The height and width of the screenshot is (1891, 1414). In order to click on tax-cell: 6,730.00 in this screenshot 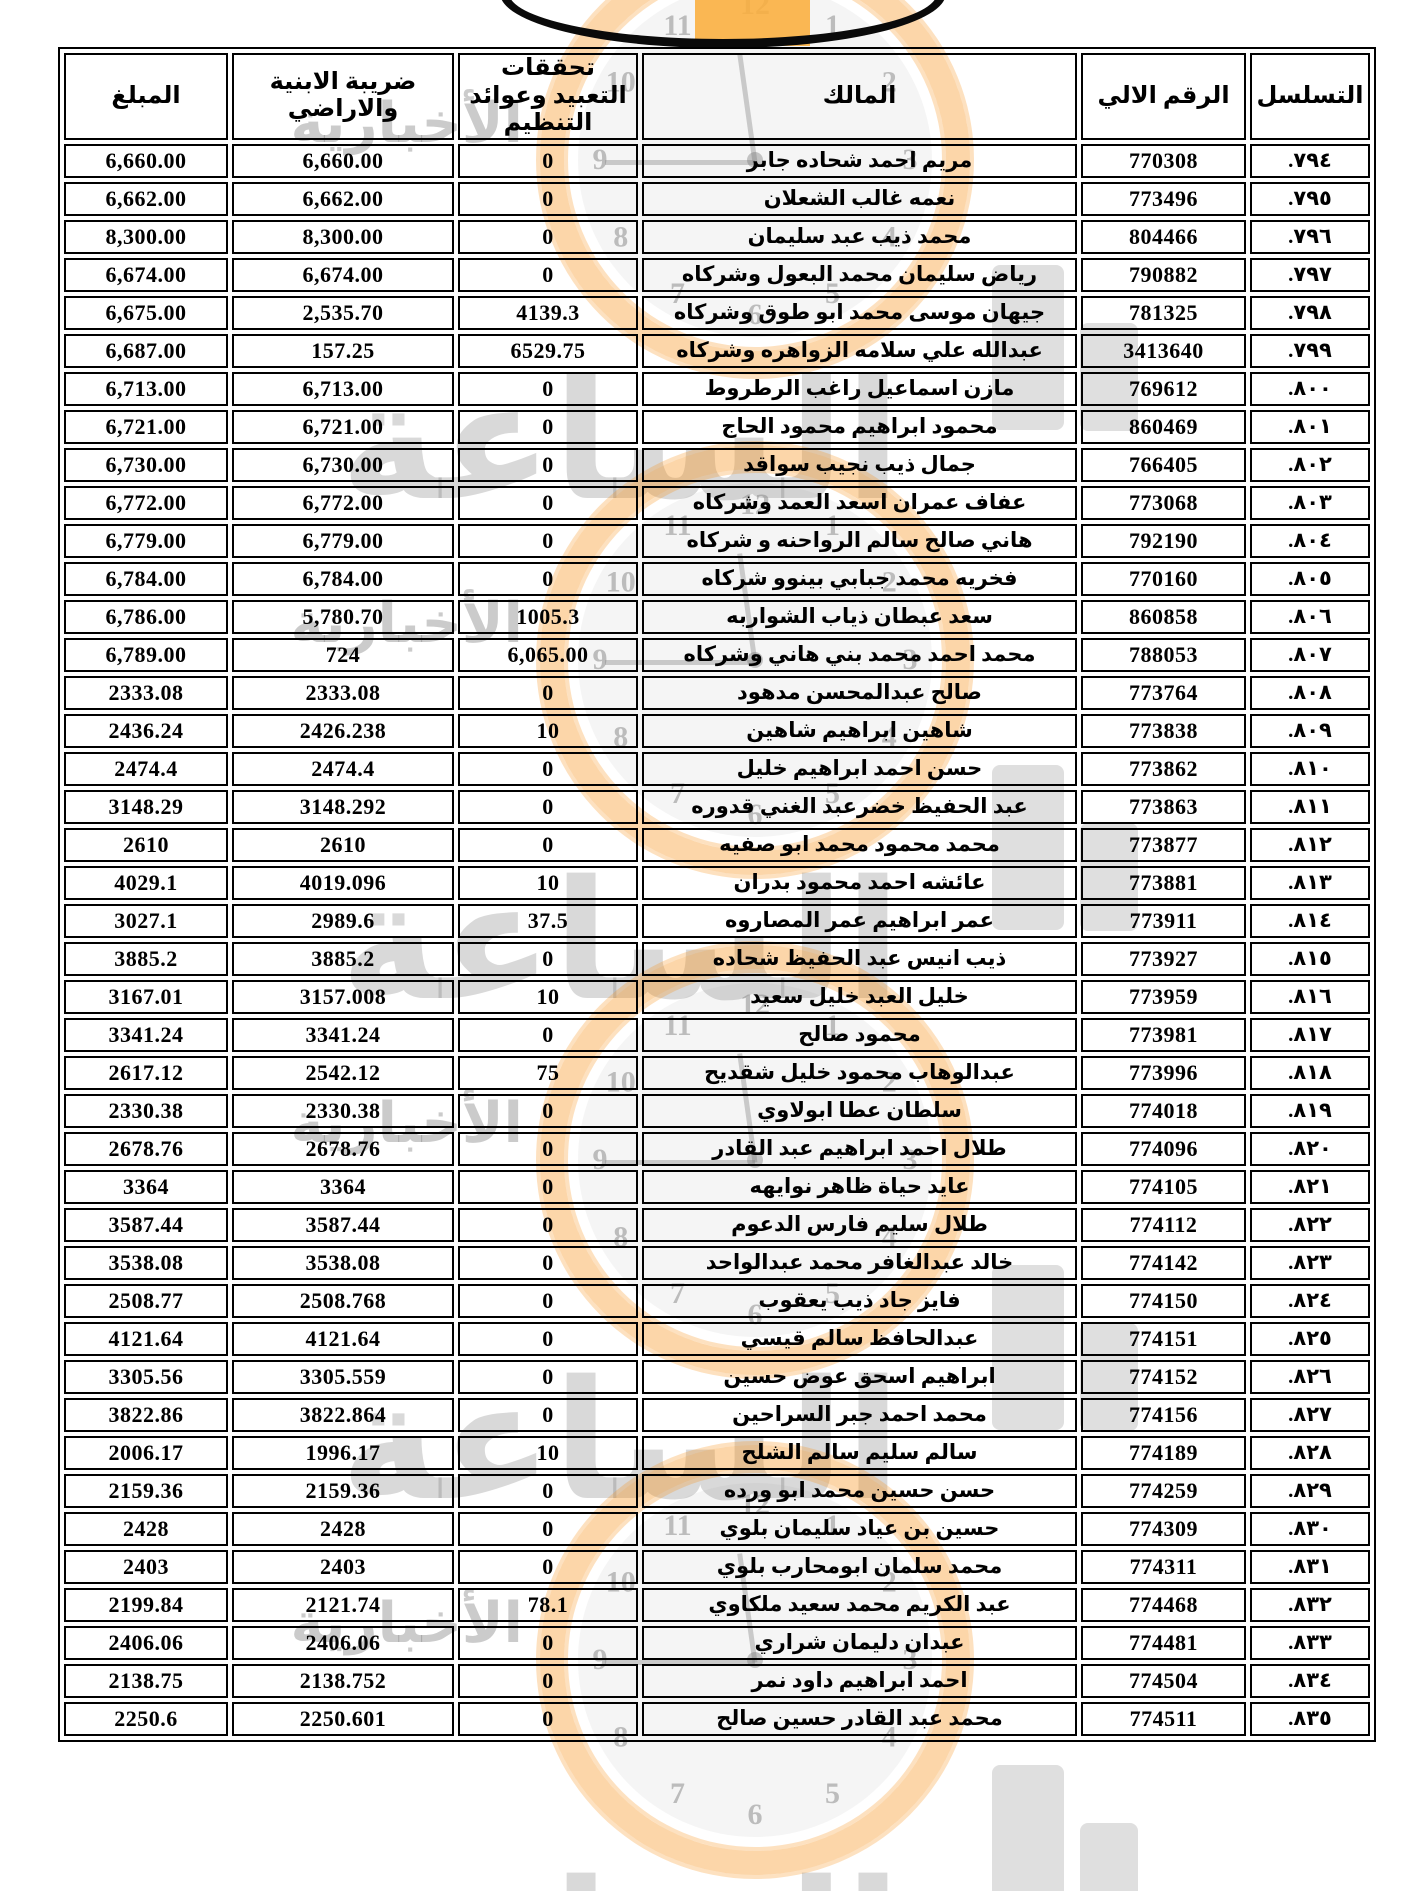, I will do `click(343, 464)`.